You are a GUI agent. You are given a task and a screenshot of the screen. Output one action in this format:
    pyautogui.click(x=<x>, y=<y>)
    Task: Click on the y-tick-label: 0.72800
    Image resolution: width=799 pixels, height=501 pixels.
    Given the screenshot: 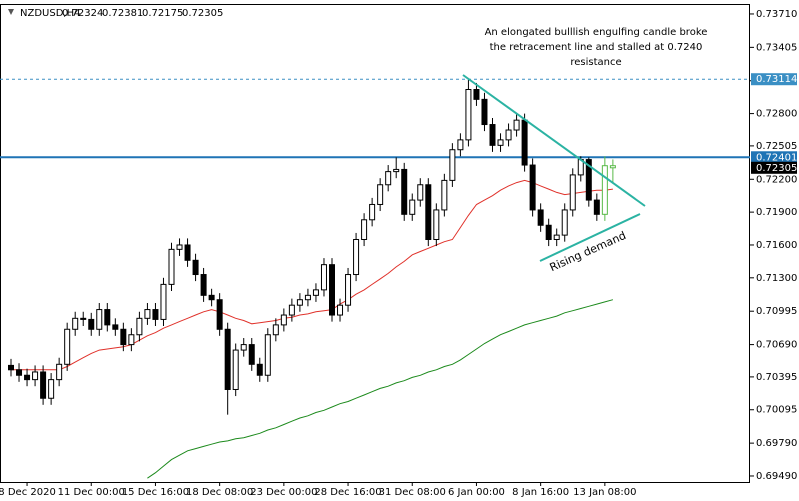 What is the action you would take?
    pyautogui.click(x=776, y=114)
    